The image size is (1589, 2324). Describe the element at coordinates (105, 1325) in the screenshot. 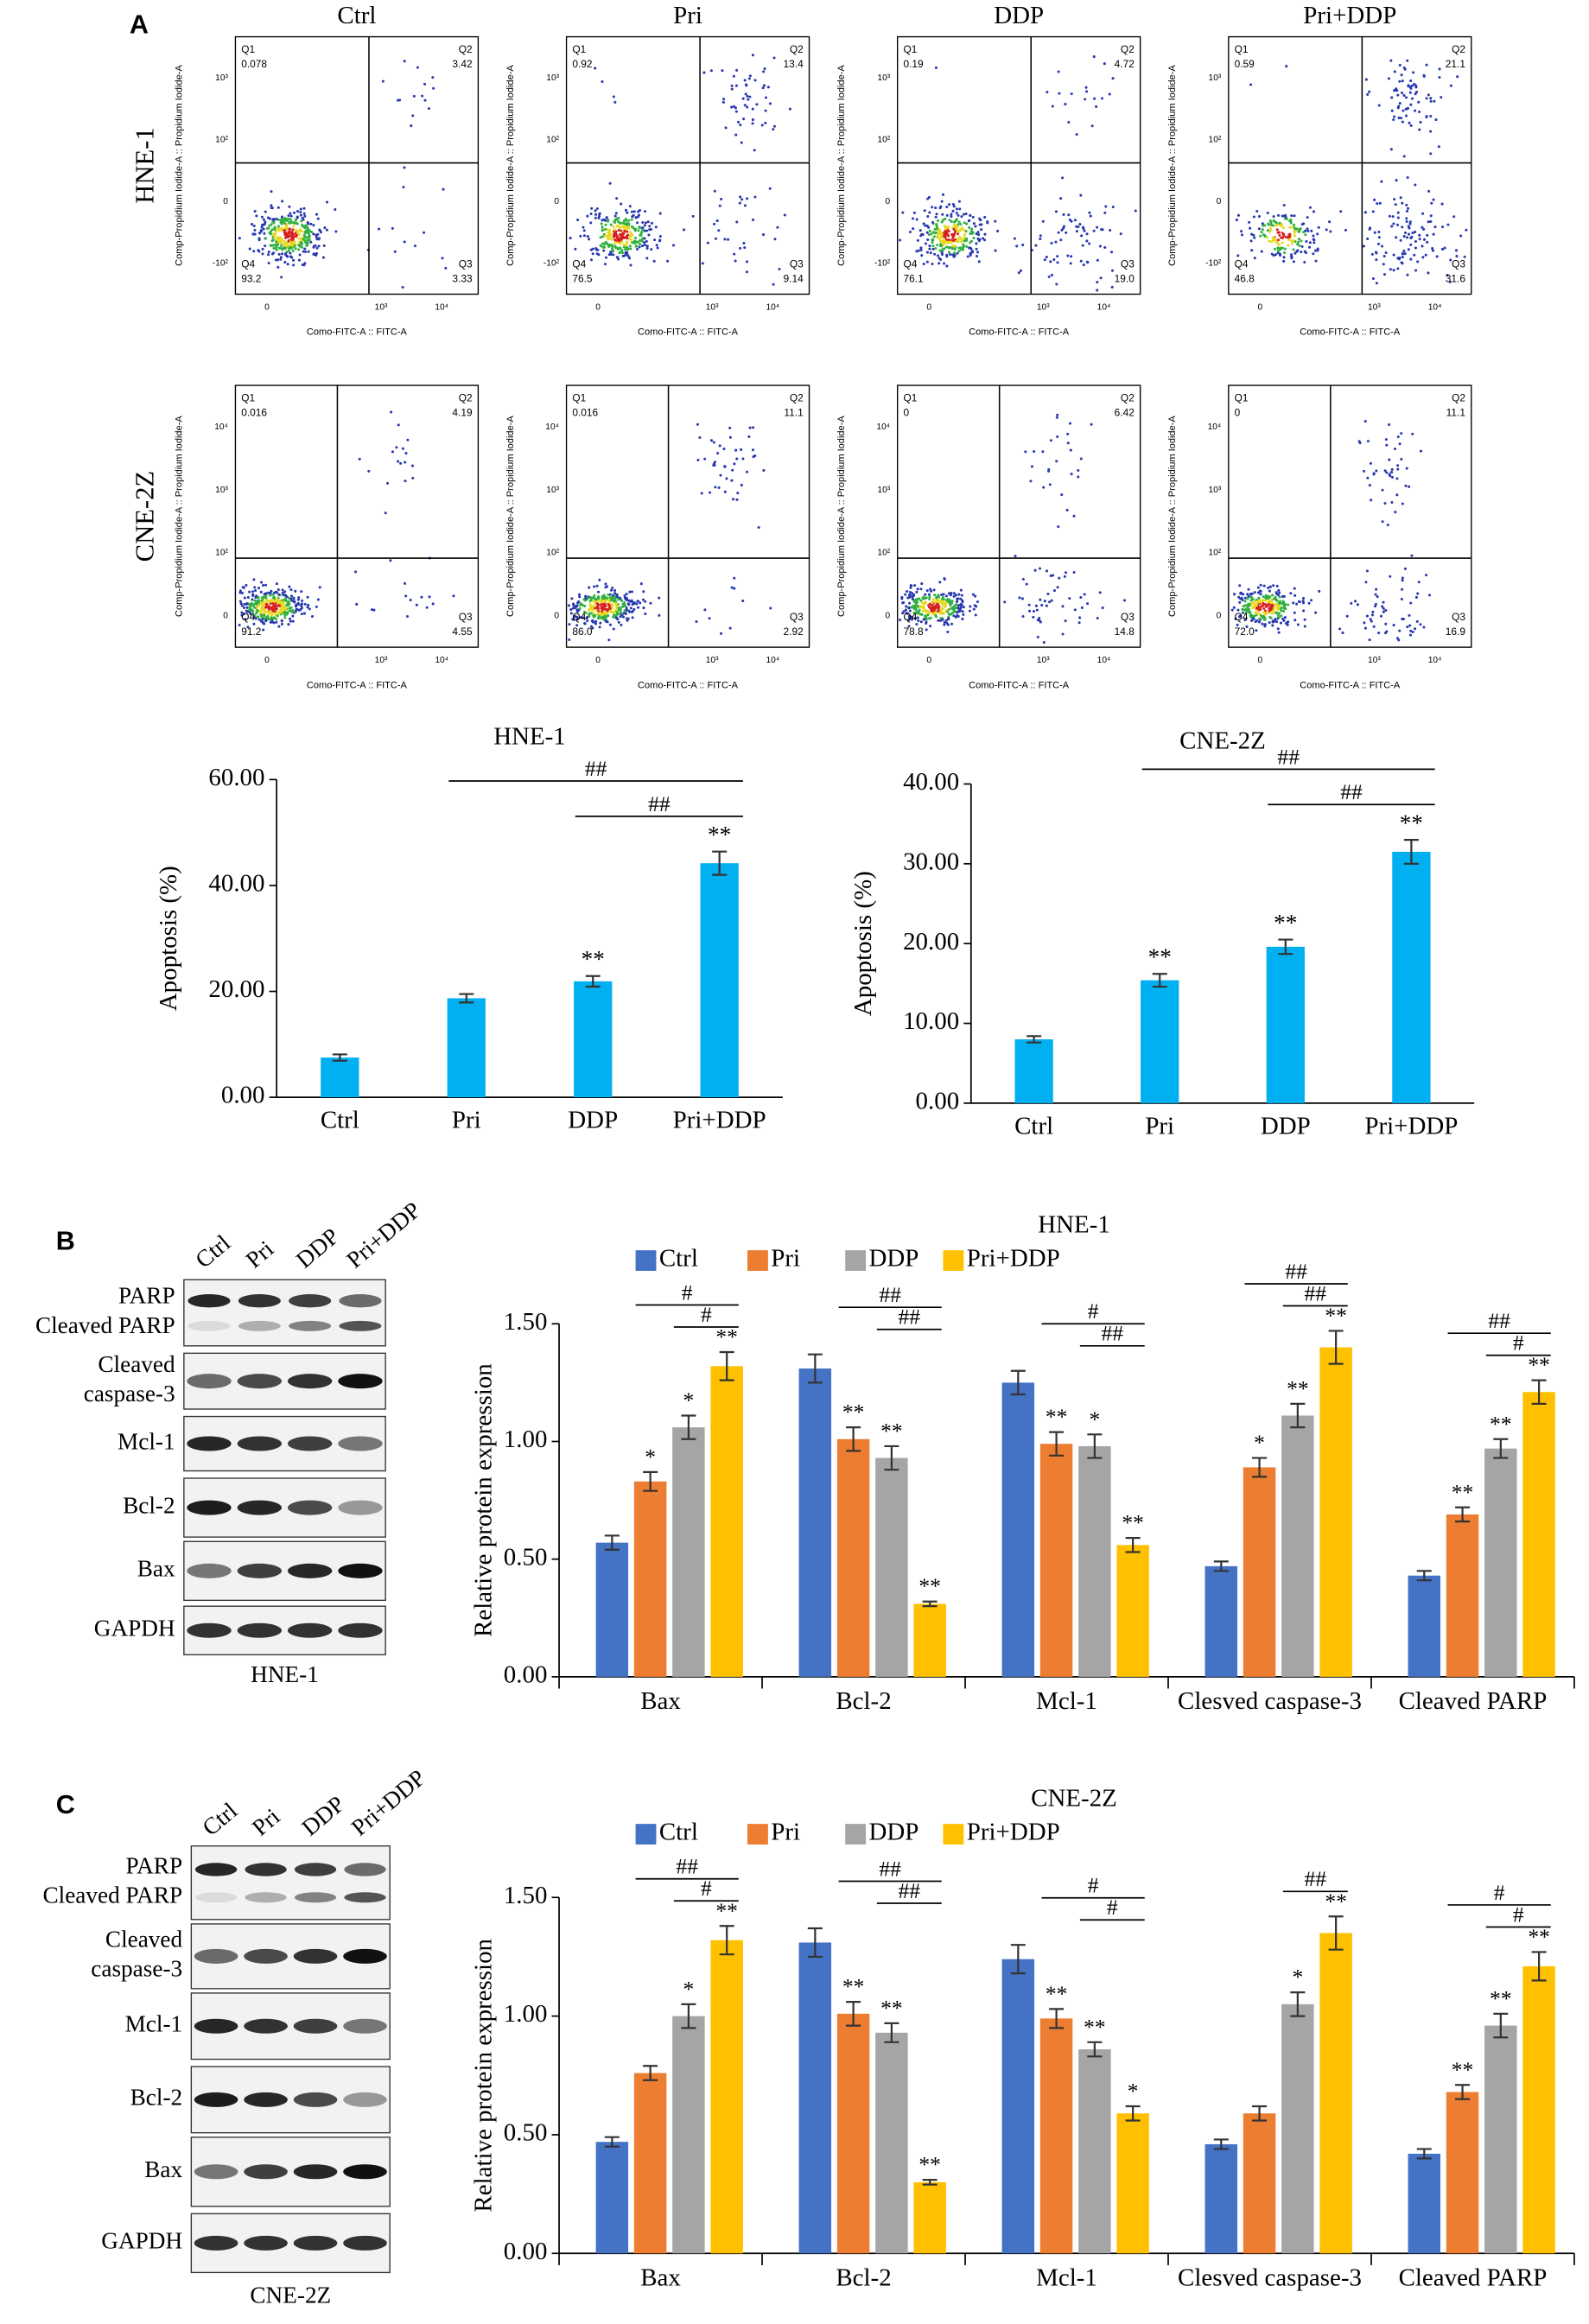

I see `protein-label: Cleaved PARP` at that location.